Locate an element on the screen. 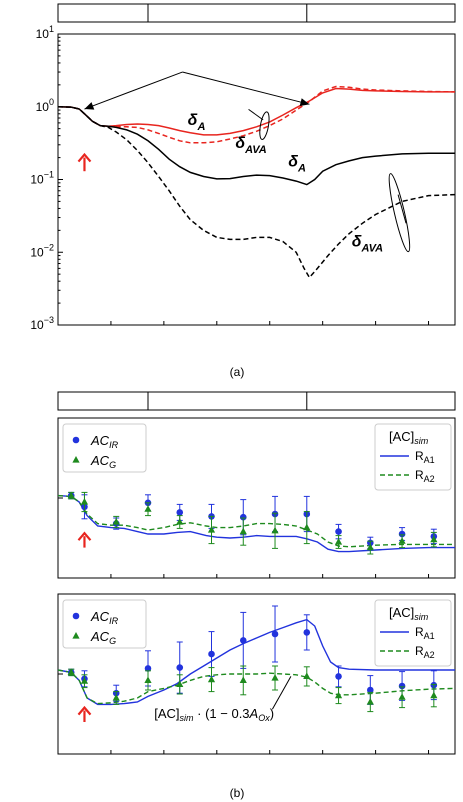  legend-right-title-sub: sim is located at coordinates (421, 441).